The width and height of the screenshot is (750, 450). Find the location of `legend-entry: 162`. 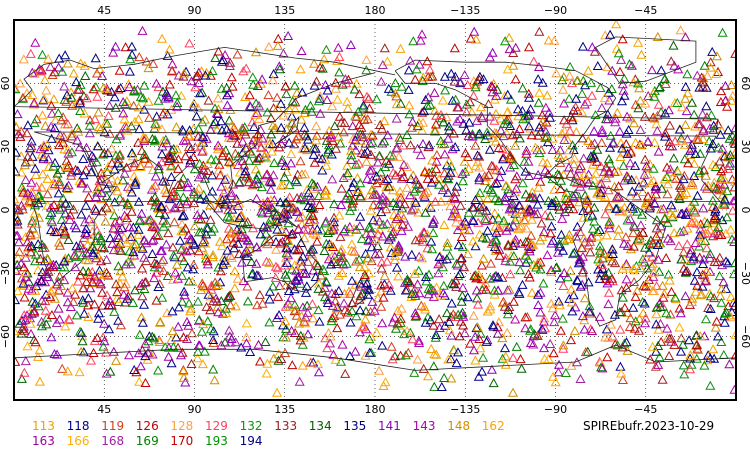

legend-entry: 162 is located at coordinates (493, 426).